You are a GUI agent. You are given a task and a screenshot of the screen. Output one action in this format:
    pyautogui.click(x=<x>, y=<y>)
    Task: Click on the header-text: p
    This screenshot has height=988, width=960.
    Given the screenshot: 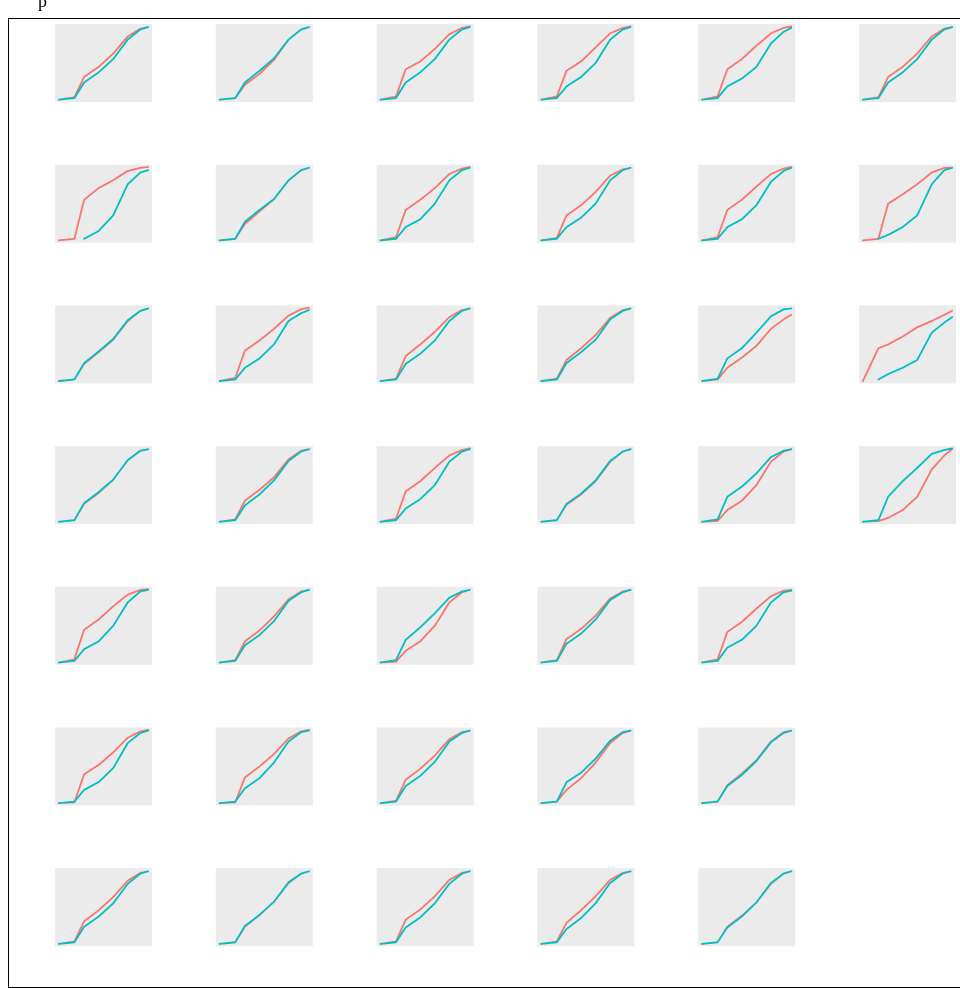 What is the action you would take?
    pyautogui.click(x=42, y=5)
    